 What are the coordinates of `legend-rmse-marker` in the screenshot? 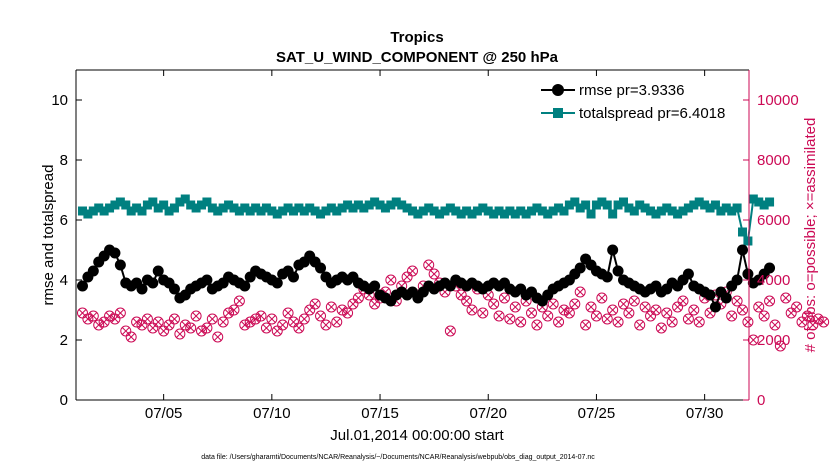 It's located at (558, 90).